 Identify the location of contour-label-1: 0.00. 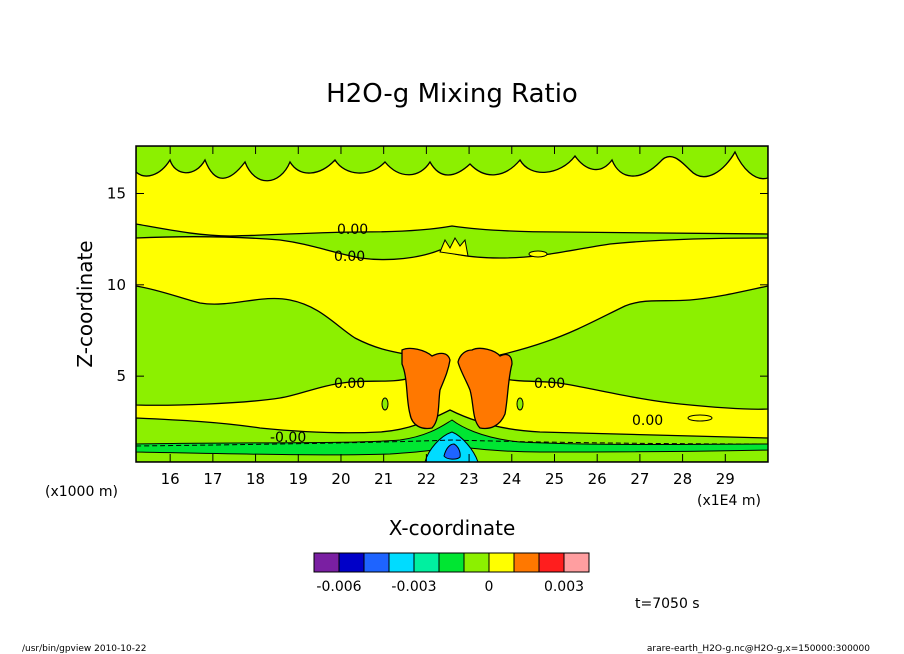
(352, 230).